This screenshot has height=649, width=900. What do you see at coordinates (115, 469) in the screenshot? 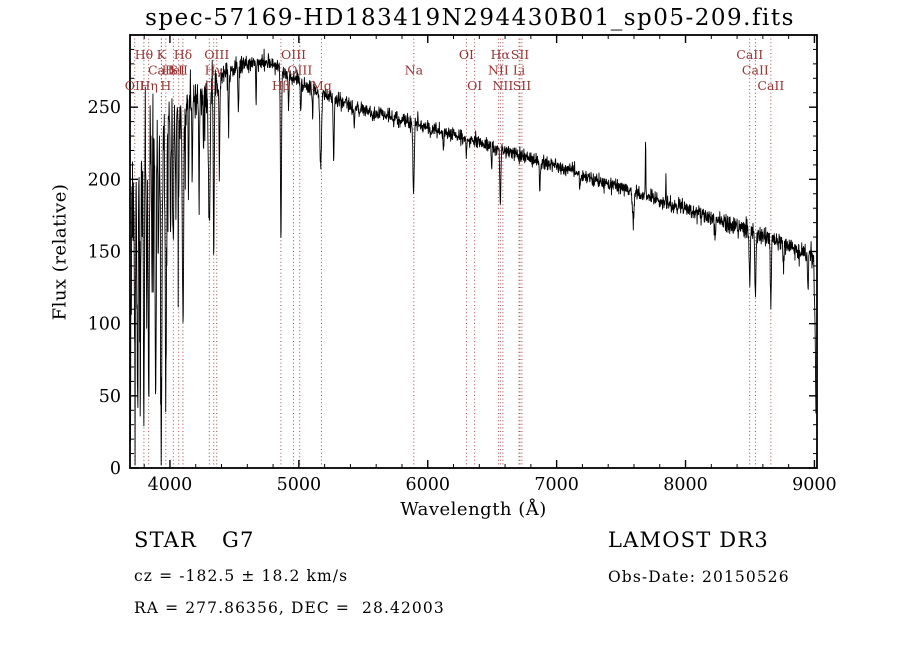
I see `y-tick-label: 0` at bounding box center [115, 469].